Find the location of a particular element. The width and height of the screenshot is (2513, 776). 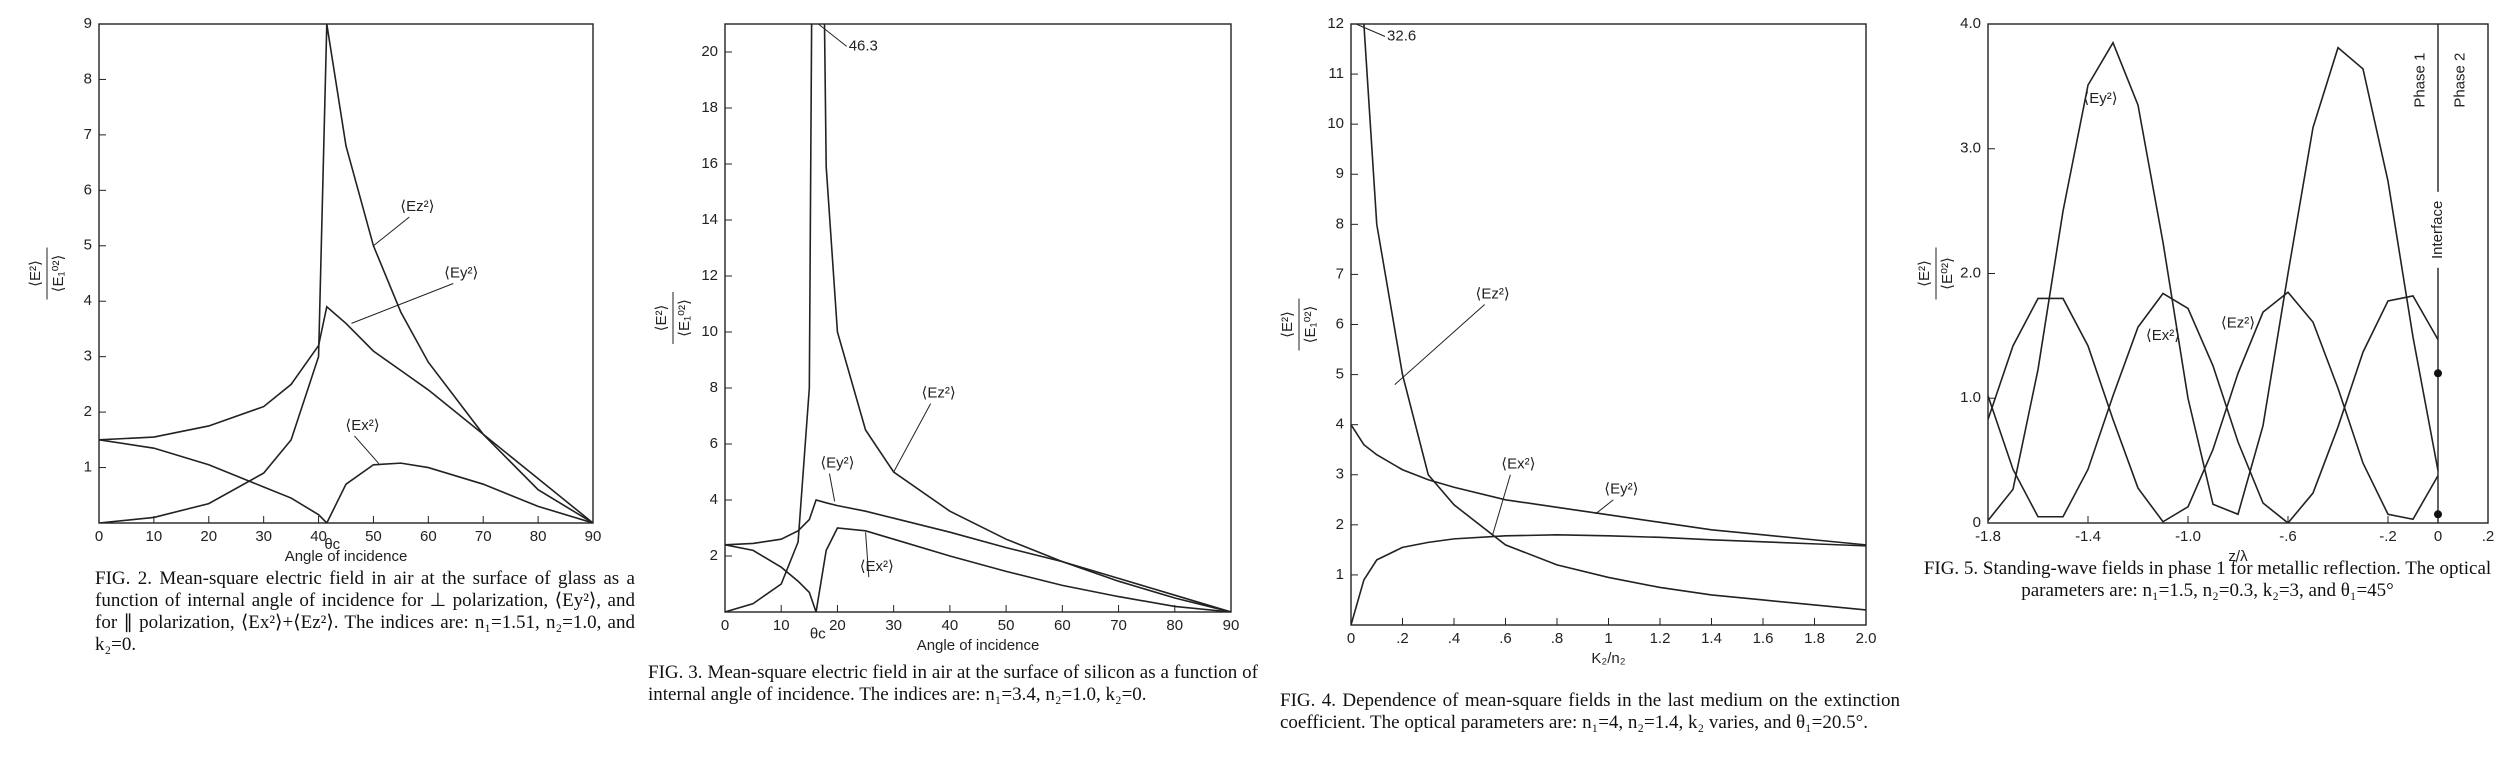

x-axis-label: Angle of incidence is located at coordinates (346, 556).